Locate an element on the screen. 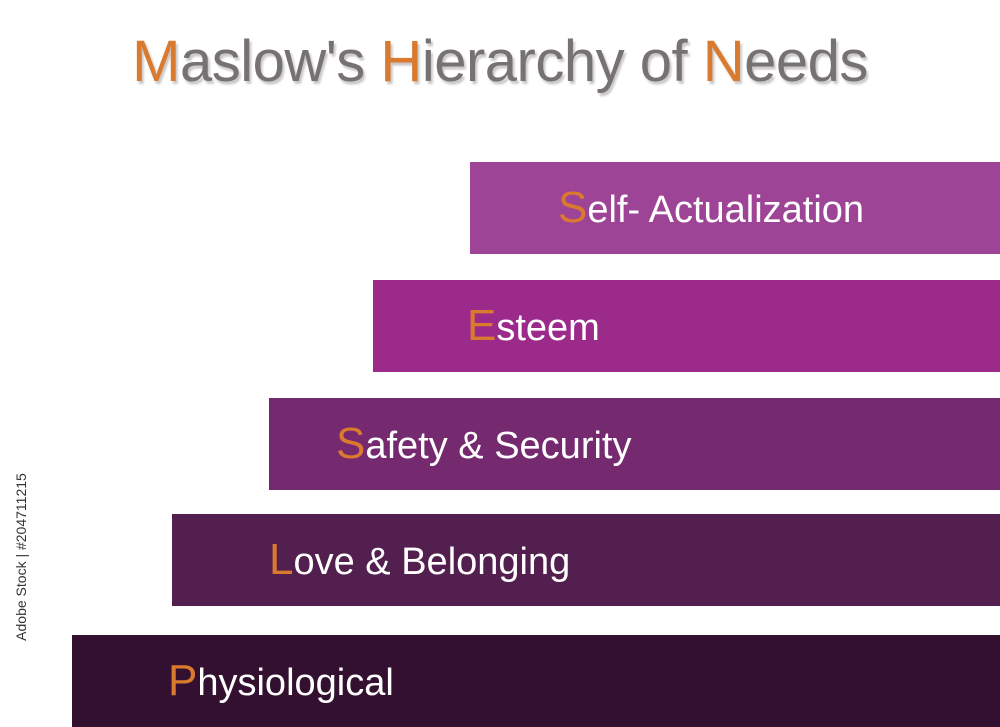 This screenshot has width=1000, height=727. title-text: ierarchy of is located at coordinates (562, 61).